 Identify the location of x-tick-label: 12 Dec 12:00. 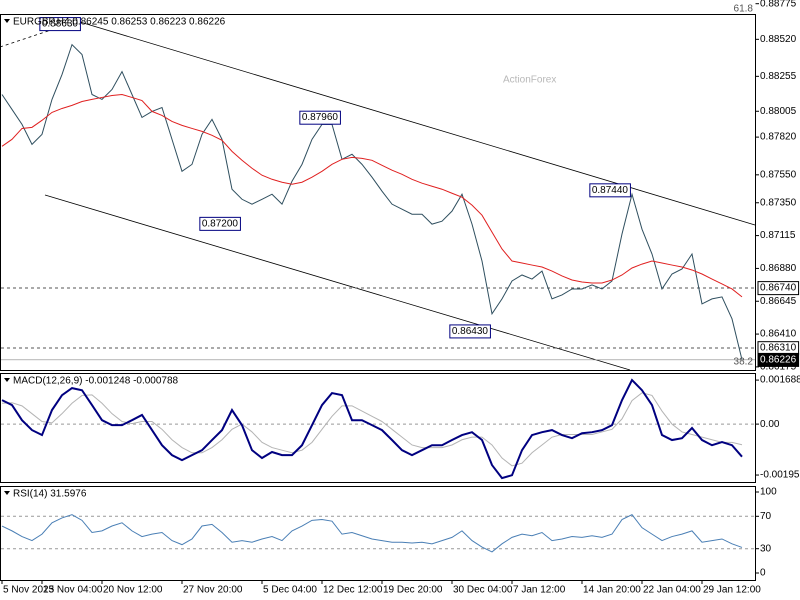
(353, 590).